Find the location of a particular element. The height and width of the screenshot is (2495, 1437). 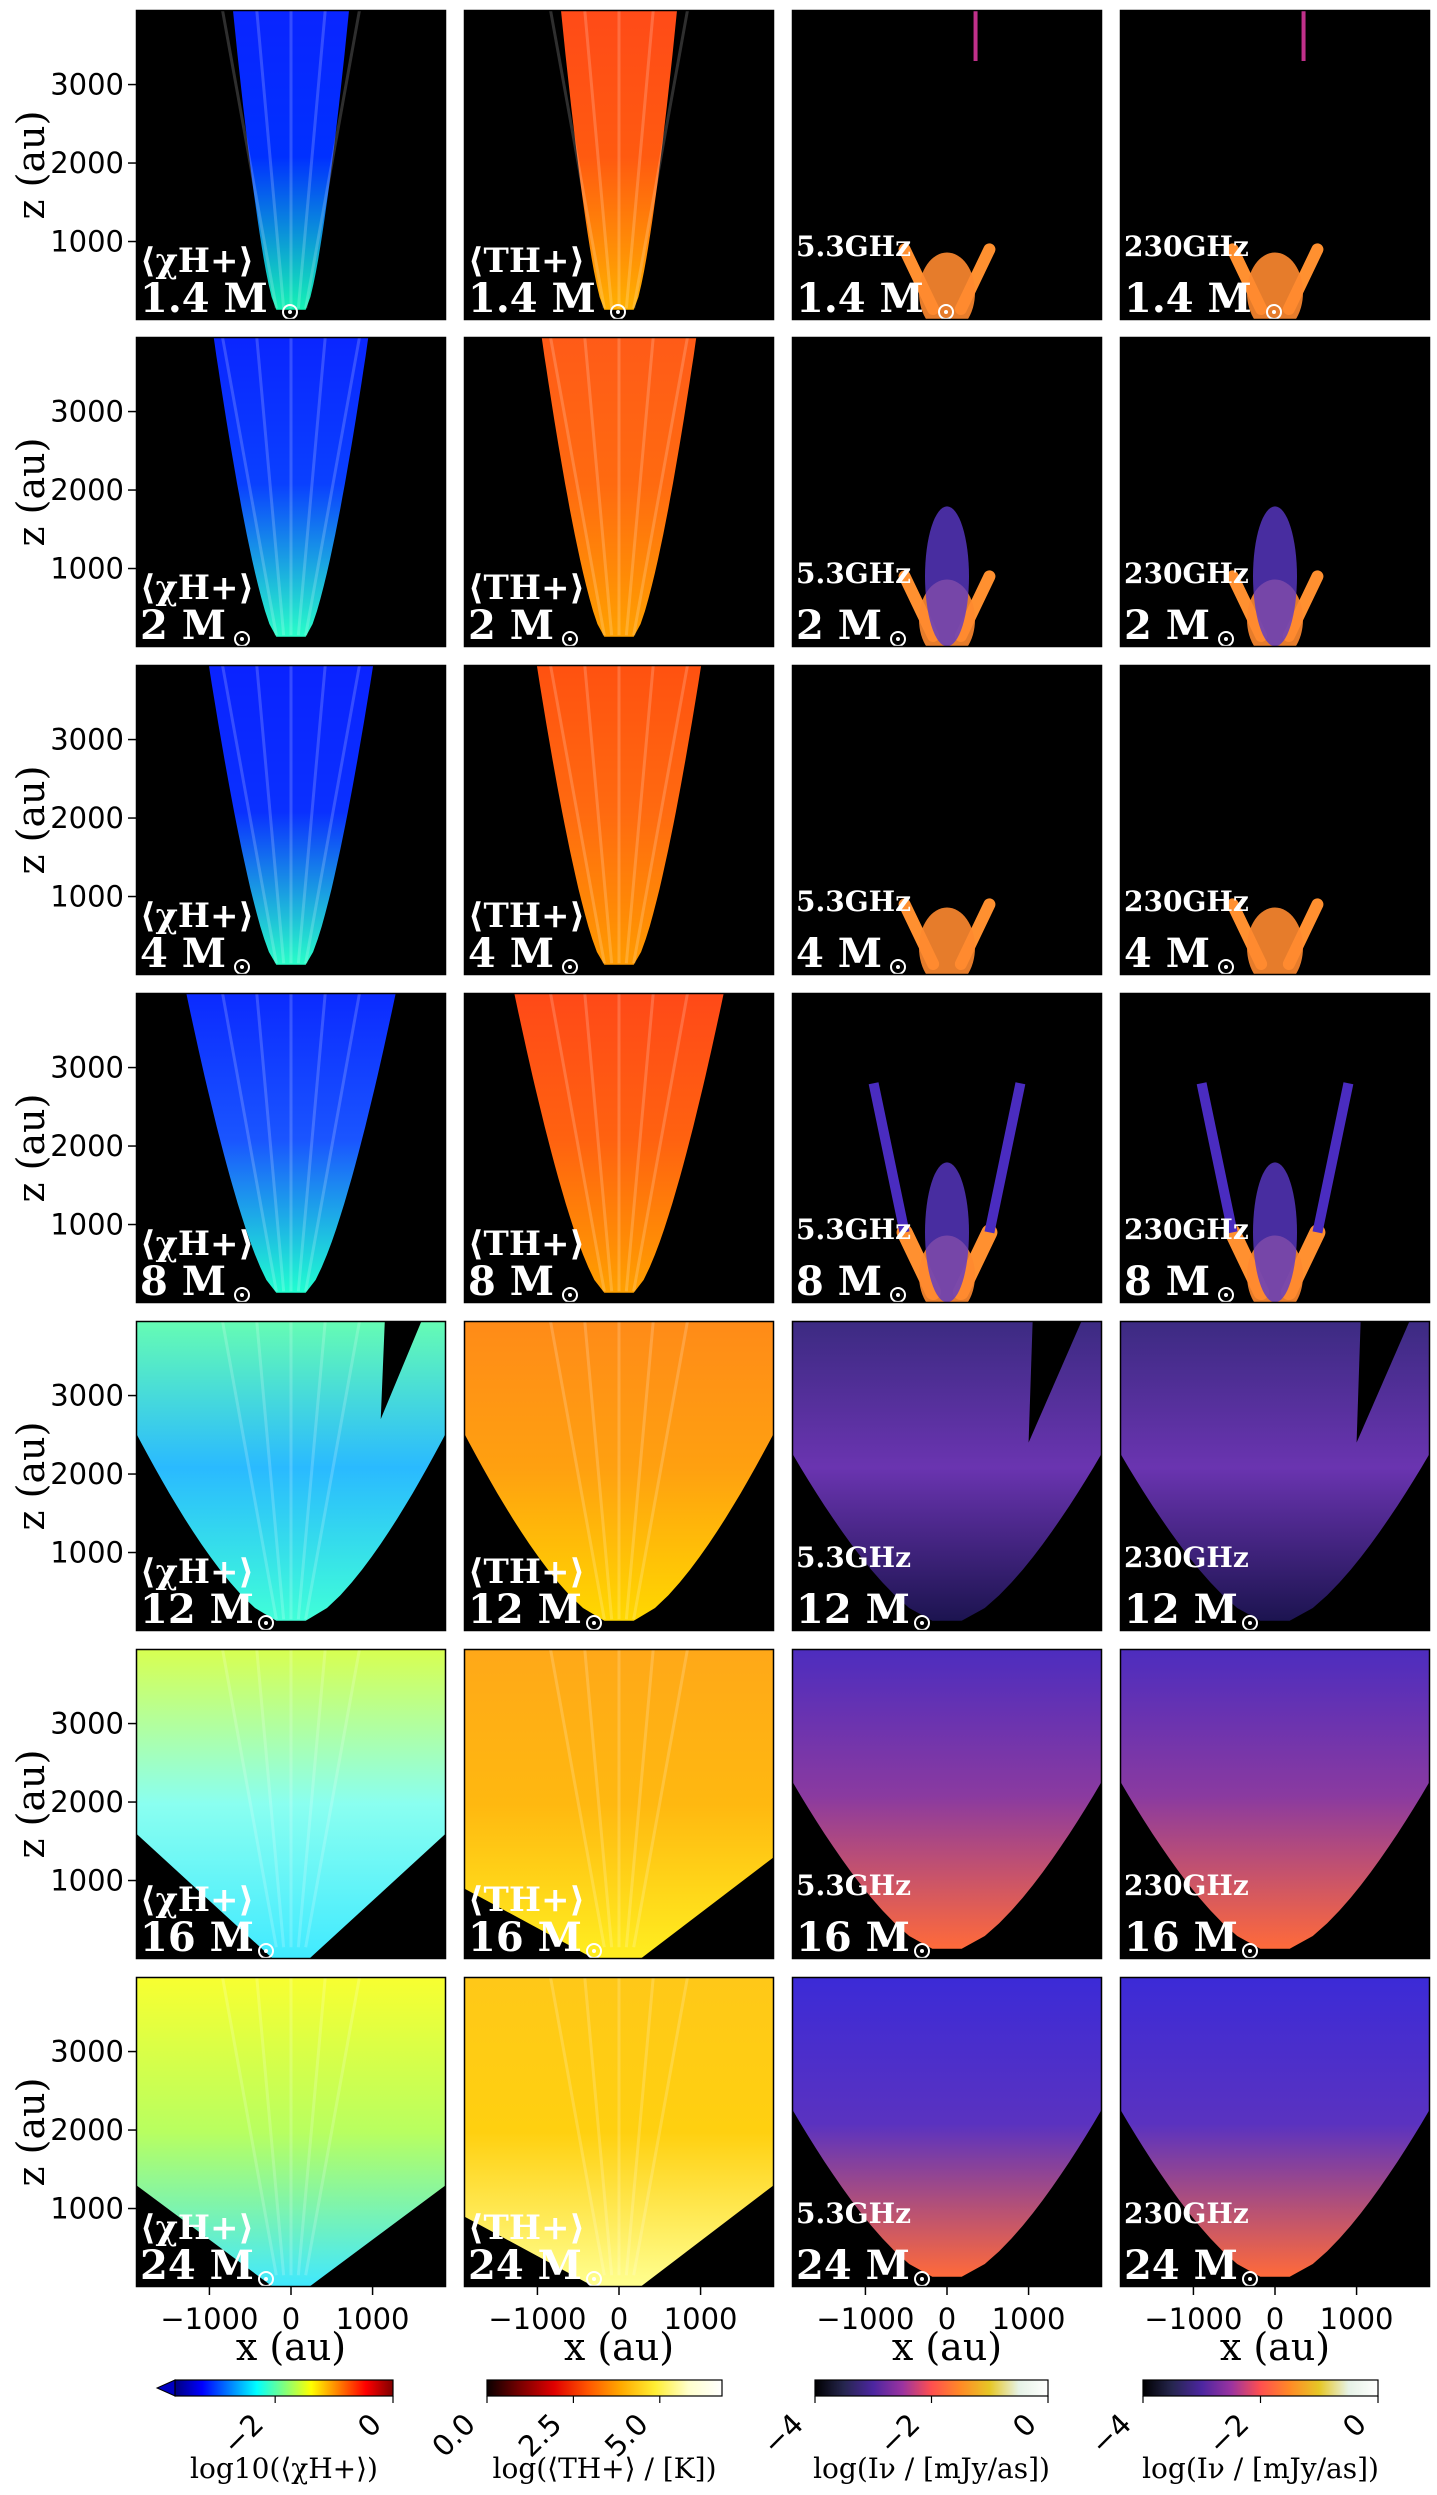

panel-4-col3: 230GHz 4 M is located at coordinates (1275, 820).